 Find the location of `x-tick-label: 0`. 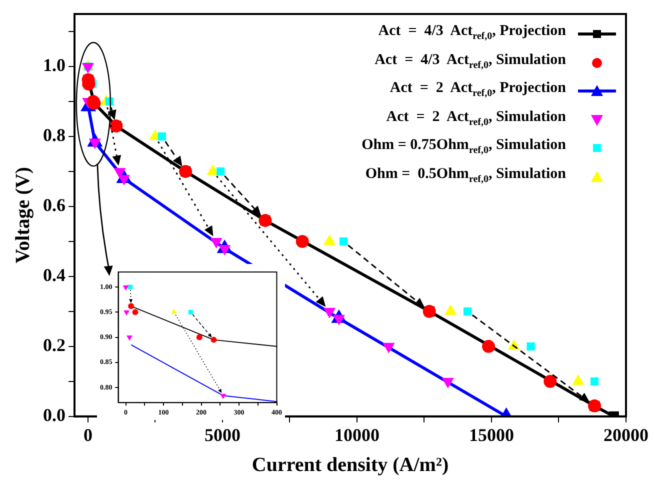

x-tick-label: 0 is located at coordinates (87, 434).